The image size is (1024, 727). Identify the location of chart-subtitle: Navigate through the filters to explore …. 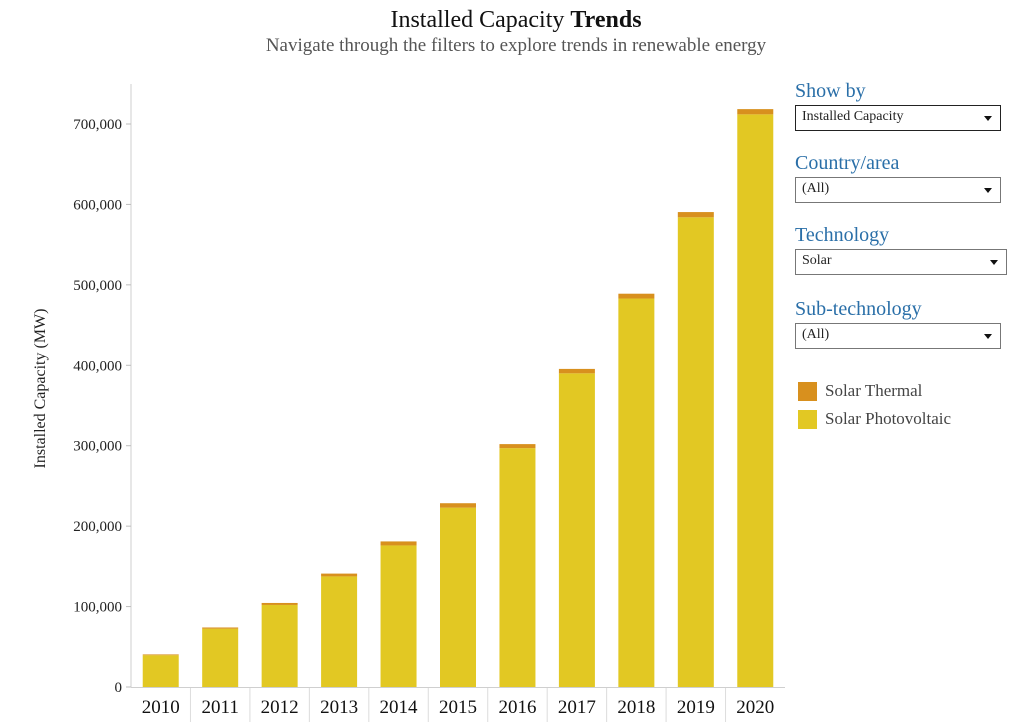
(516, 45).